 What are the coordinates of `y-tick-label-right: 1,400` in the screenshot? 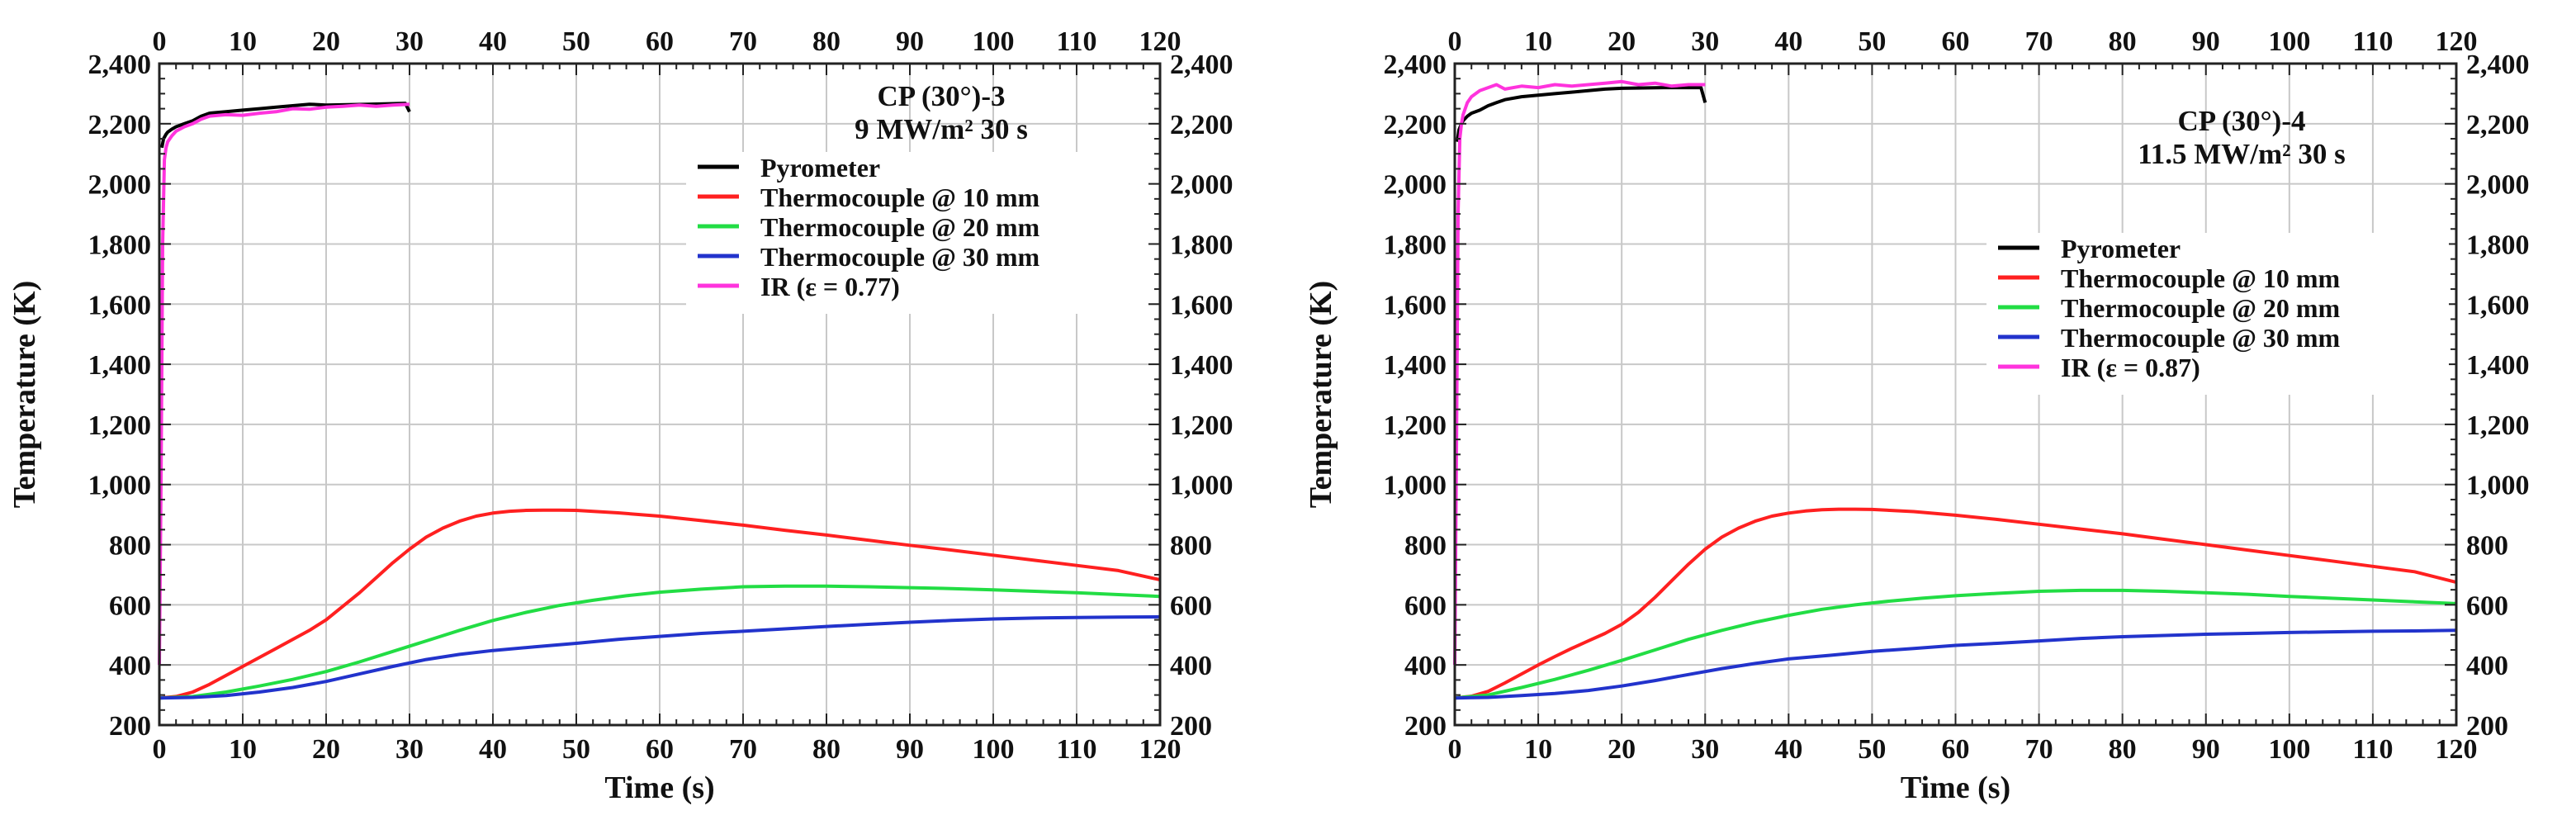 It's located at (1202, 366).